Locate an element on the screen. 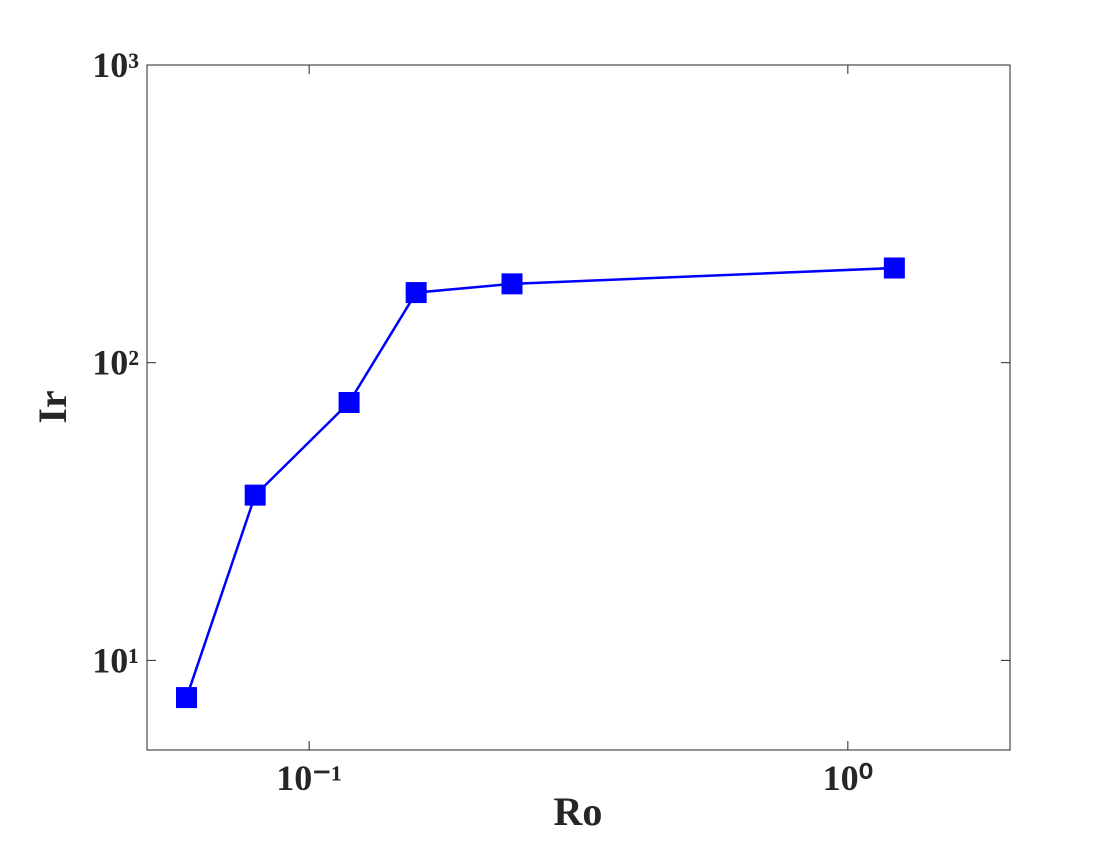  y-tick-label: 10¹ is located at coordinates (115, 660).